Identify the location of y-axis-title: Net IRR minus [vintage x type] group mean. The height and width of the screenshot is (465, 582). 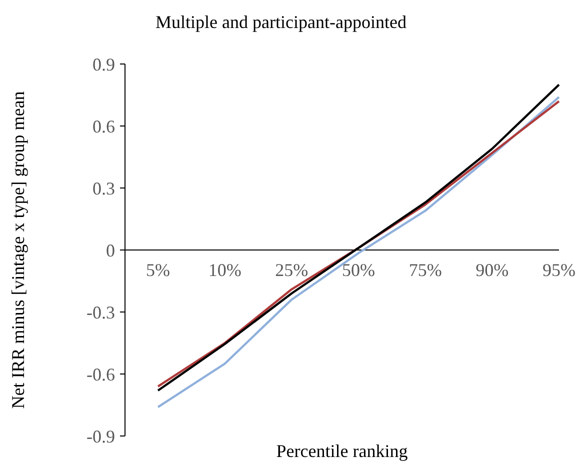
(18, 250).